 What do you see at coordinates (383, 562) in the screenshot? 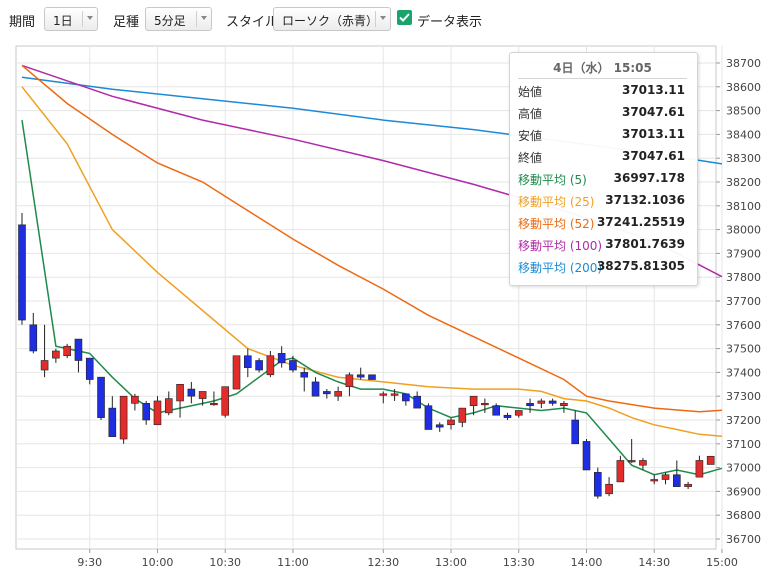
I see `x-tick-label: 12:30` at bounding box center [383, 562].